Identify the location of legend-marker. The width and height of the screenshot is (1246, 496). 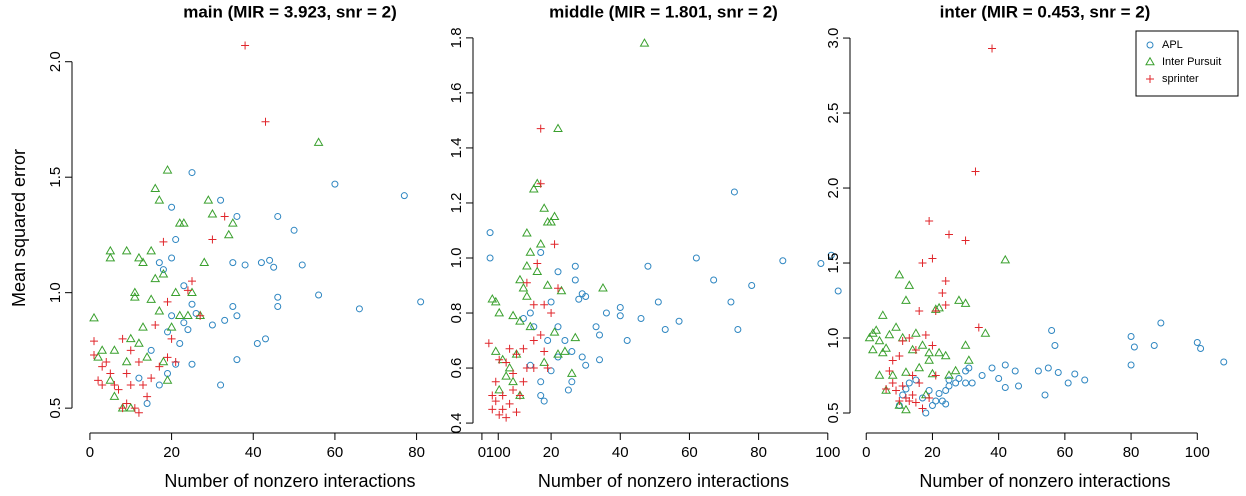
(1150, 61).